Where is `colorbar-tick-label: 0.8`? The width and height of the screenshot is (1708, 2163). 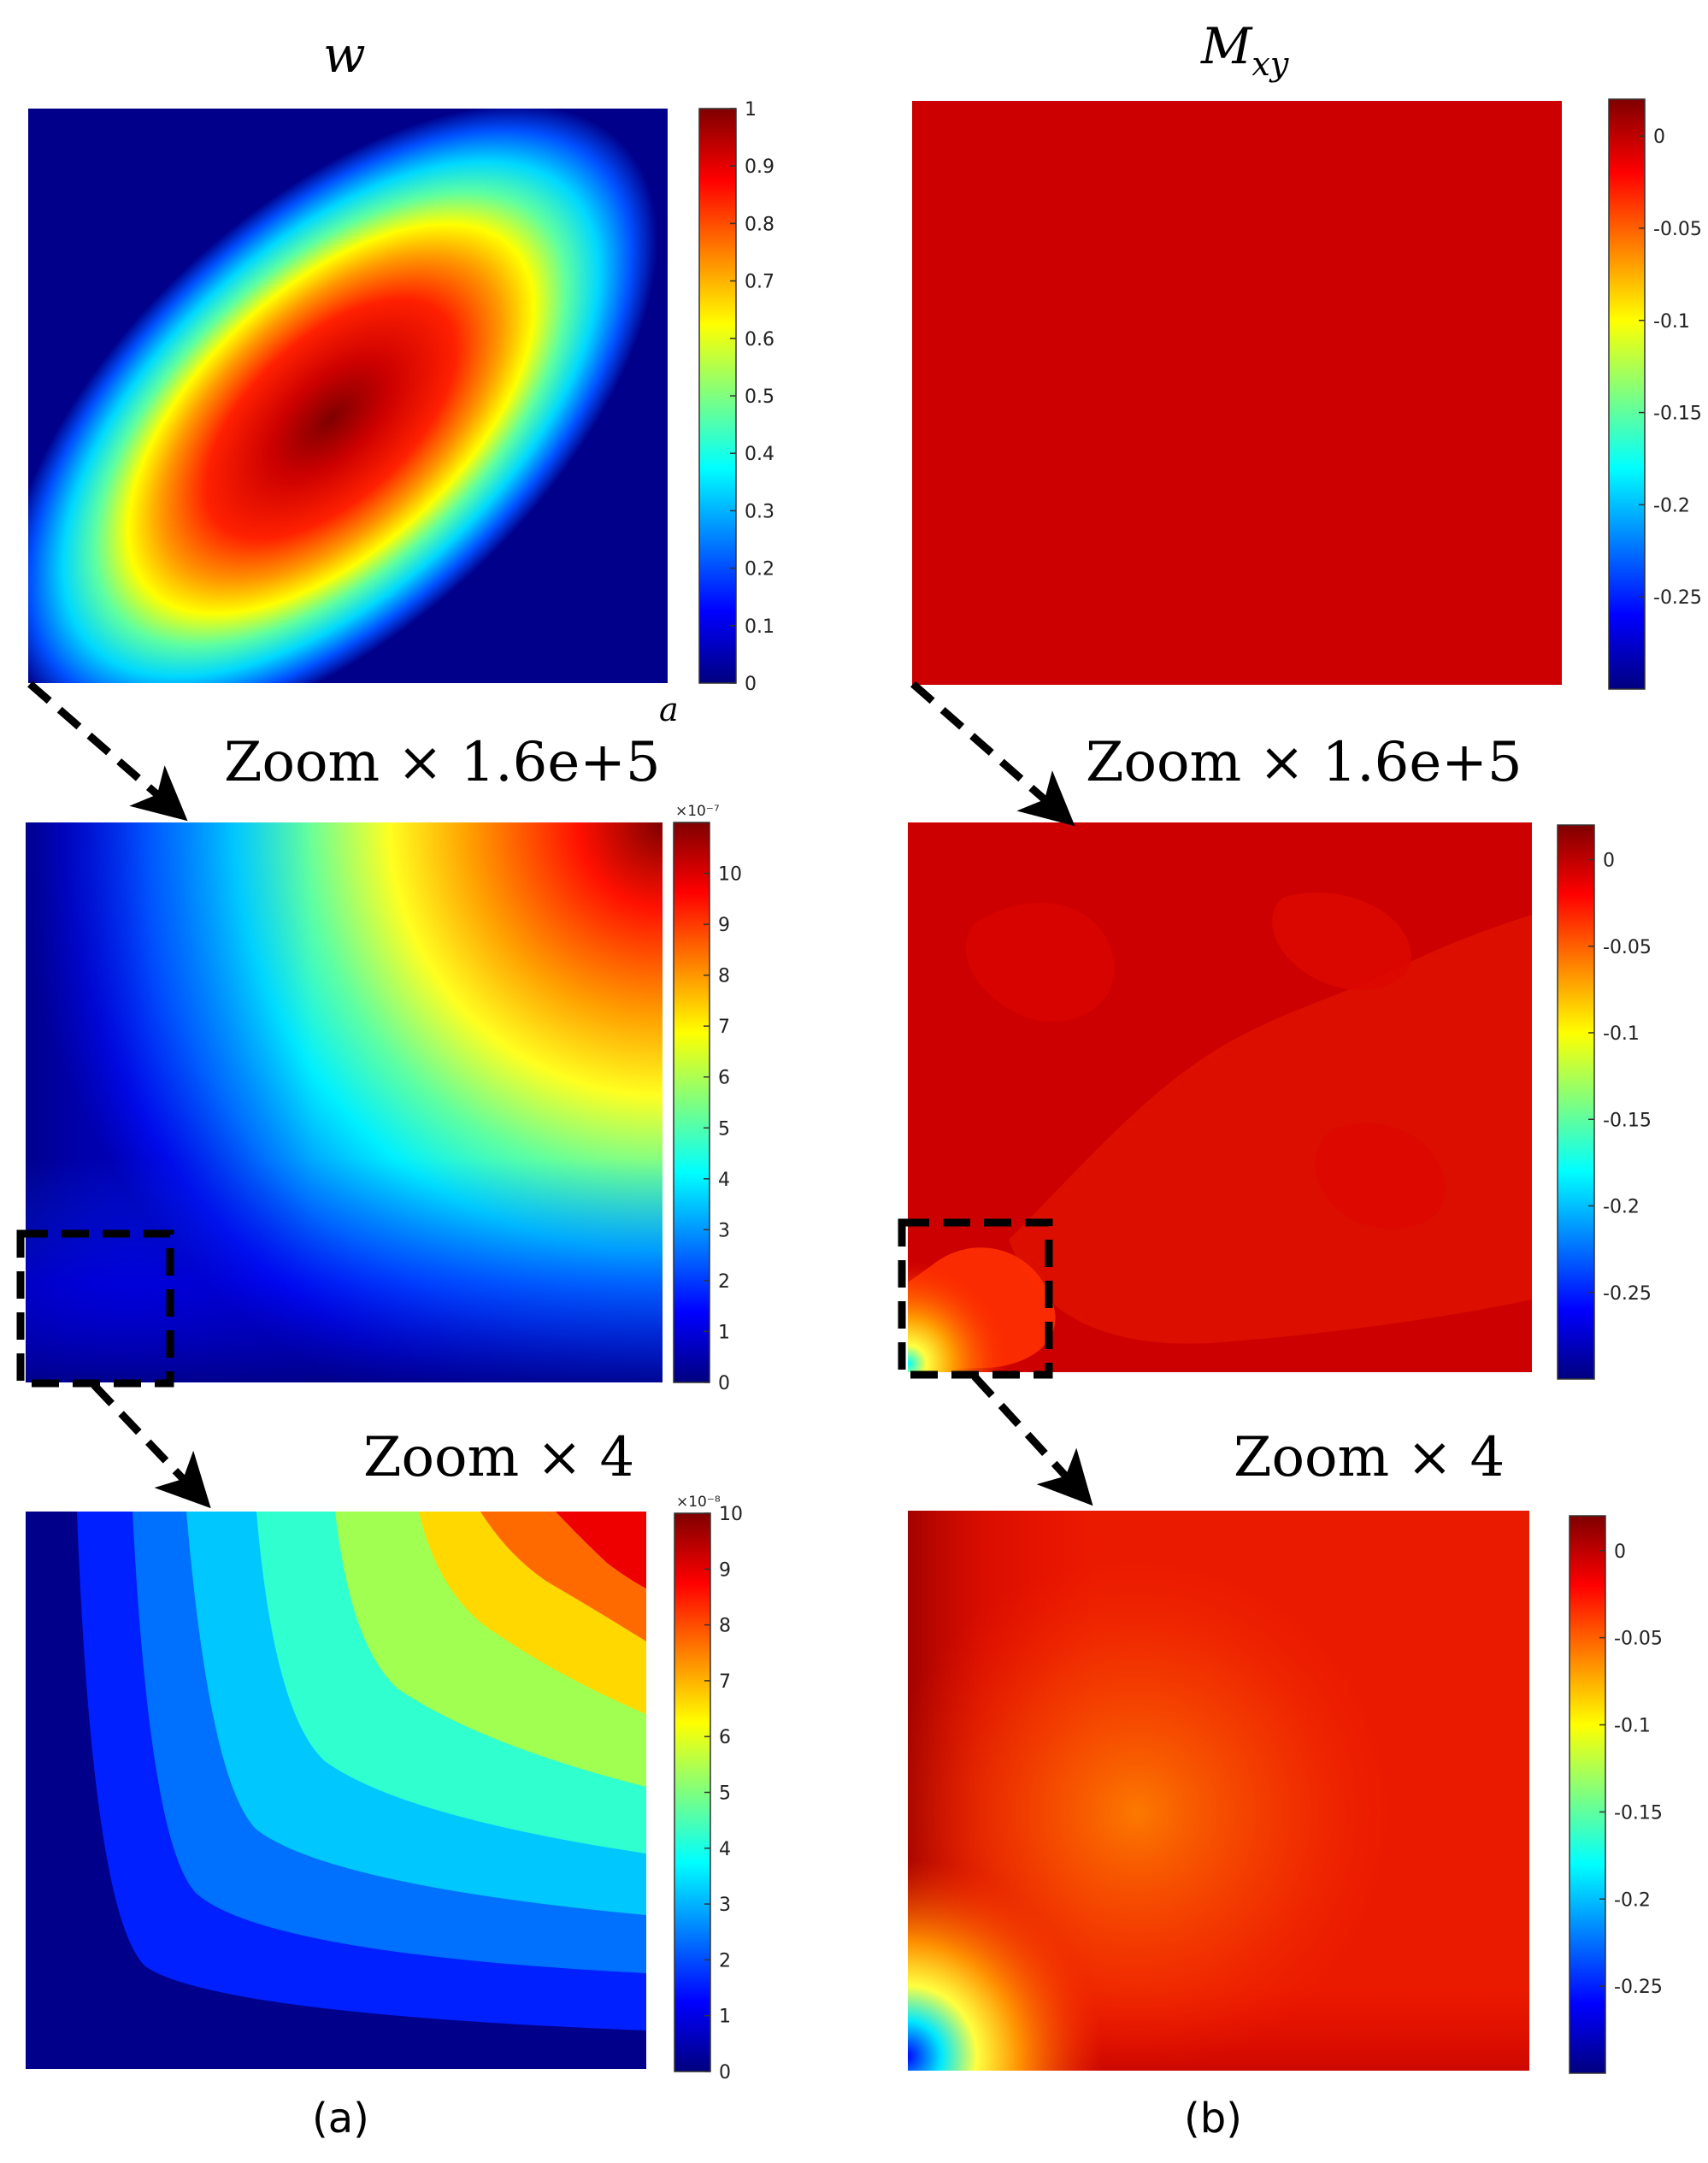
colorbar-tick-label: 0.8 is located at coordinates (760, 224).